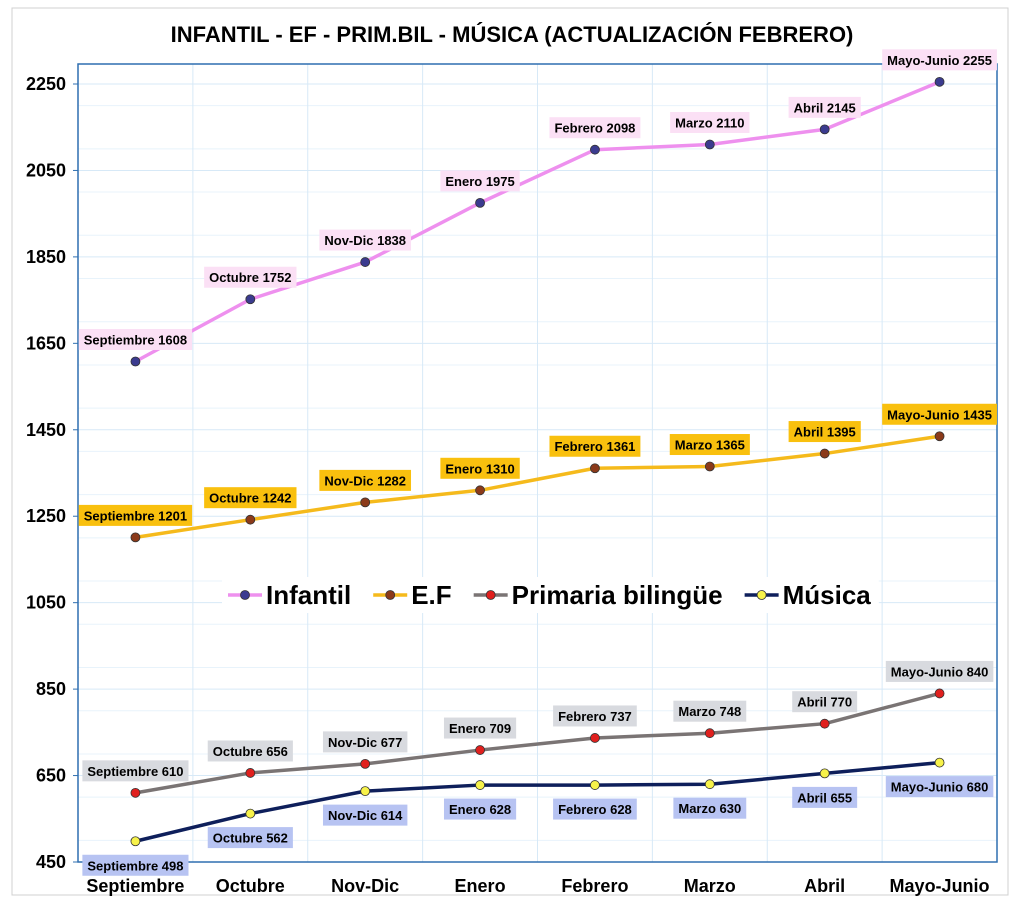  I want to click on data-label-text: Mayo-Junio 1435, so click(939, 414).